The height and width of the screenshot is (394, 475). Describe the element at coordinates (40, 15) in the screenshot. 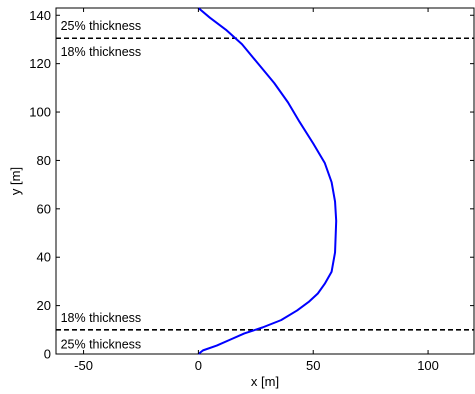

I see `y-tick-label: 140` at that location.